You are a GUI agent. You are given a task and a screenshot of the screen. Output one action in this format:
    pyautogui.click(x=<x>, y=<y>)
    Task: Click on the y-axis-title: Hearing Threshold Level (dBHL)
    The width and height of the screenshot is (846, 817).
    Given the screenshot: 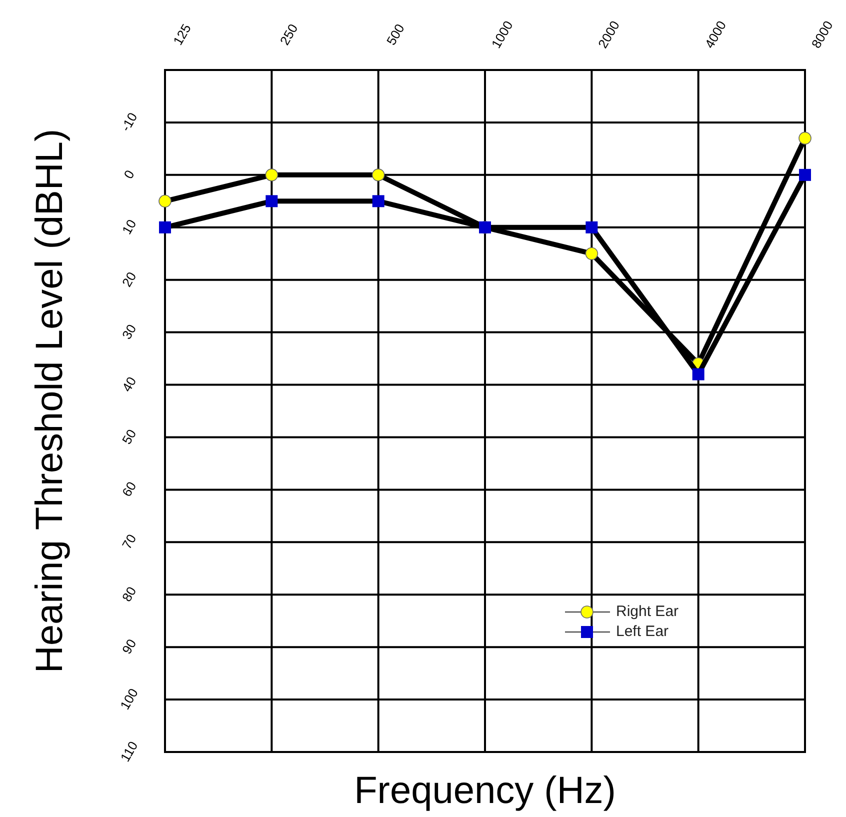 What is the action you would take?
    pyautogui.click(x=50, y=401)
    